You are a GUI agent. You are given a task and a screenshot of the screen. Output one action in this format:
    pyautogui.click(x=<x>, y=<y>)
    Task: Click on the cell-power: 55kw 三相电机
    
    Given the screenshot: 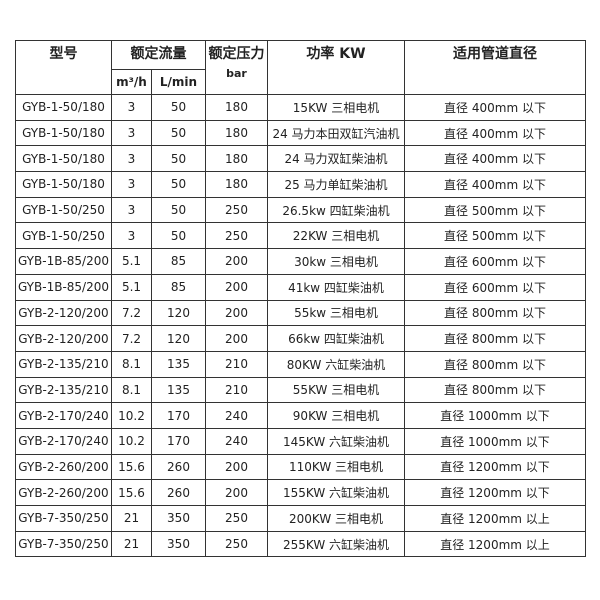 What is the action you would take?
    pyautogui.click(x=336, y=313)
    